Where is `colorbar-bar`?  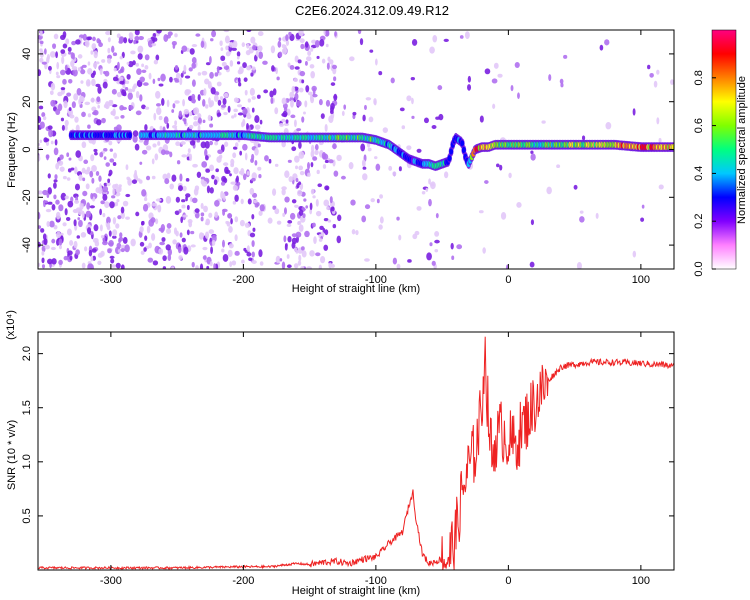 colorbar-bar is located at coordinates (724, 149).